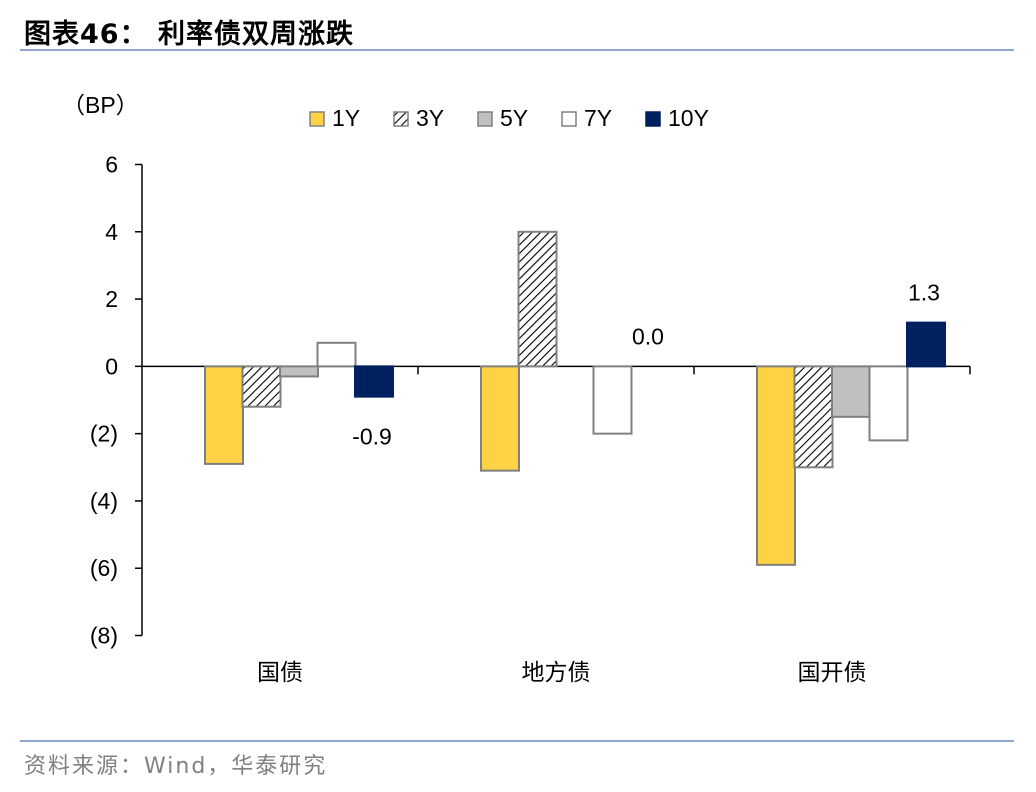  I want to click on source-note: 资料来源：Wind，华泰研究, so click(176, 766).